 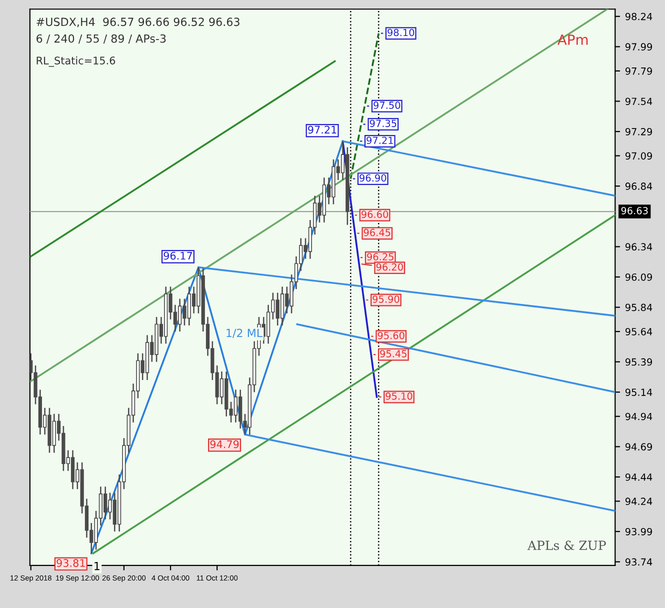 What do you see at coordinates (638, 47) in the screenshot?
I see `y-tick-label: 97.99` at bounding box center [638, 47].